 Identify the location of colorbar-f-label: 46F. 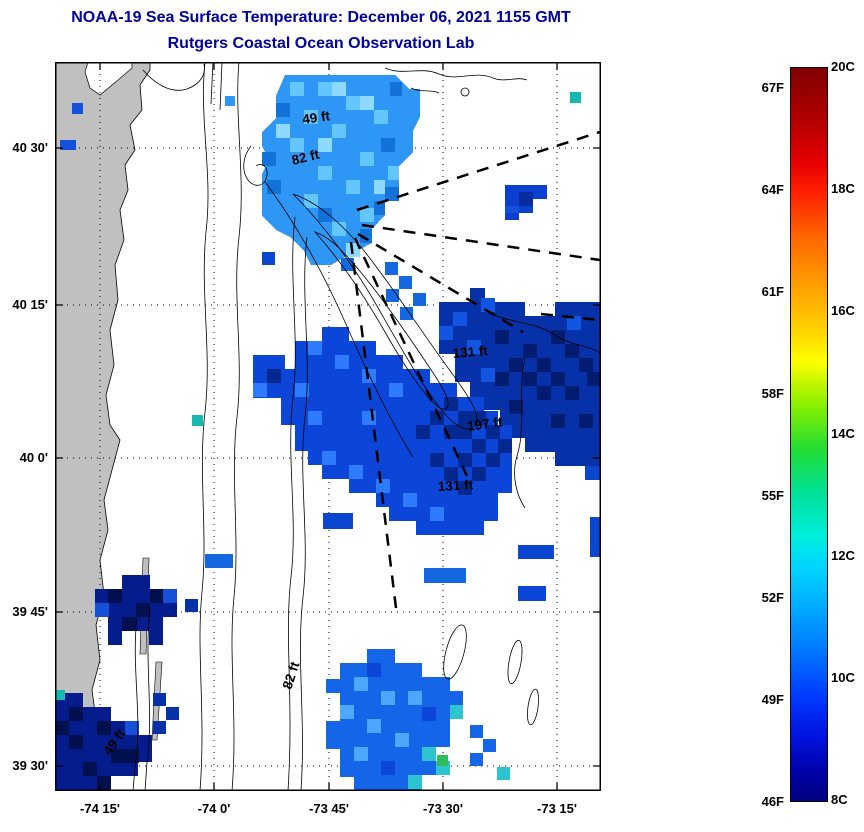
(772, 801).